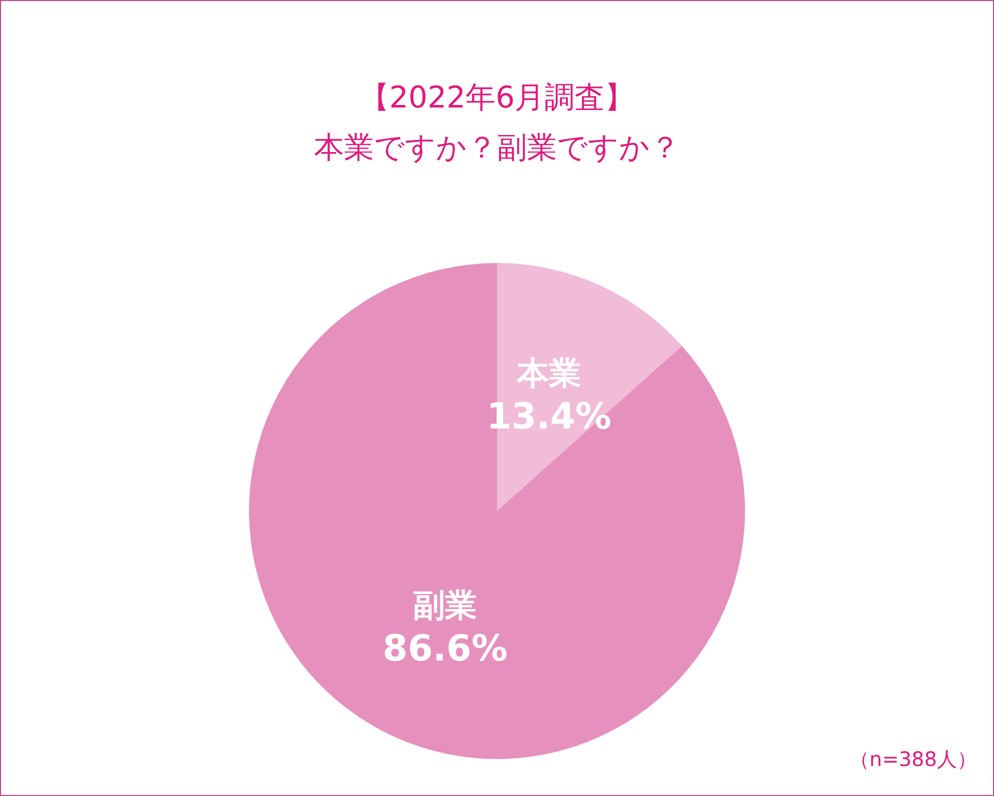 The height and width of the screenshot is (796, 994). What do you see at coordinates (549, 417) in the screenshot?
I see `data-label: 13.4%` at bounding box center [549, 417].